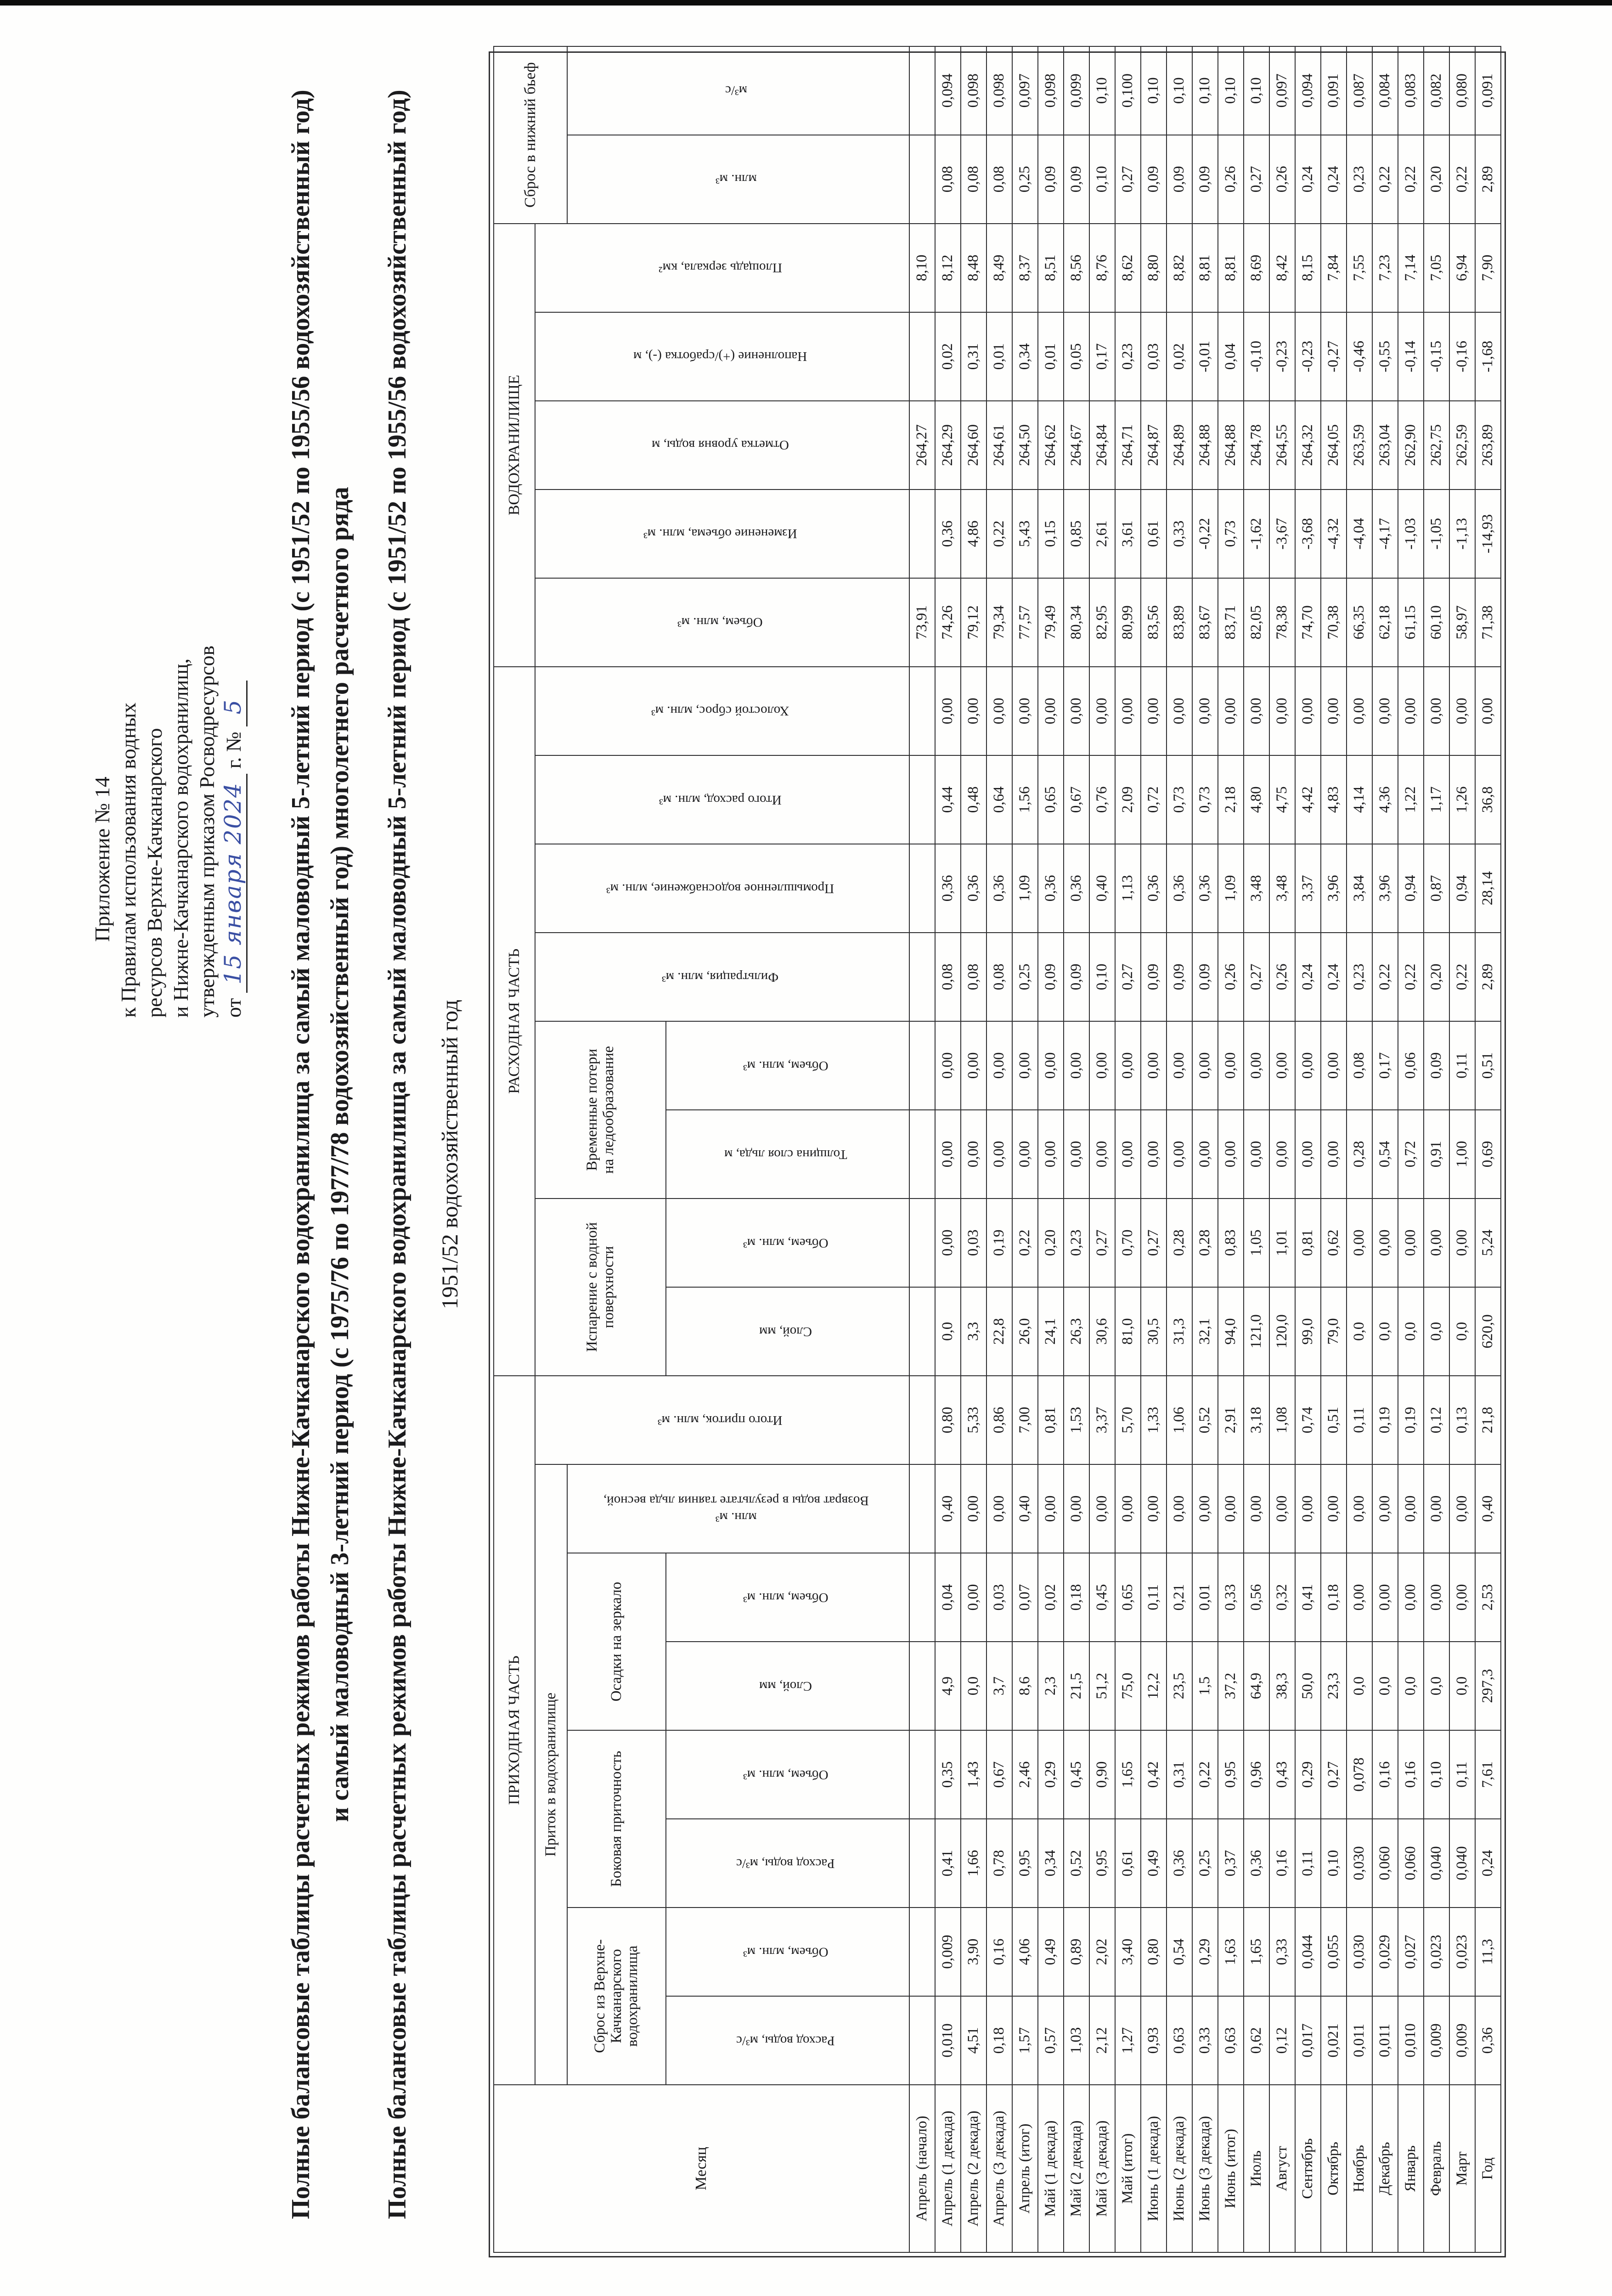 This screenshot has height=2296, width=1612. Describe the element at coordinates (1462, 1420) in the screenshot. I see `data-cell: 0,13` at that location.